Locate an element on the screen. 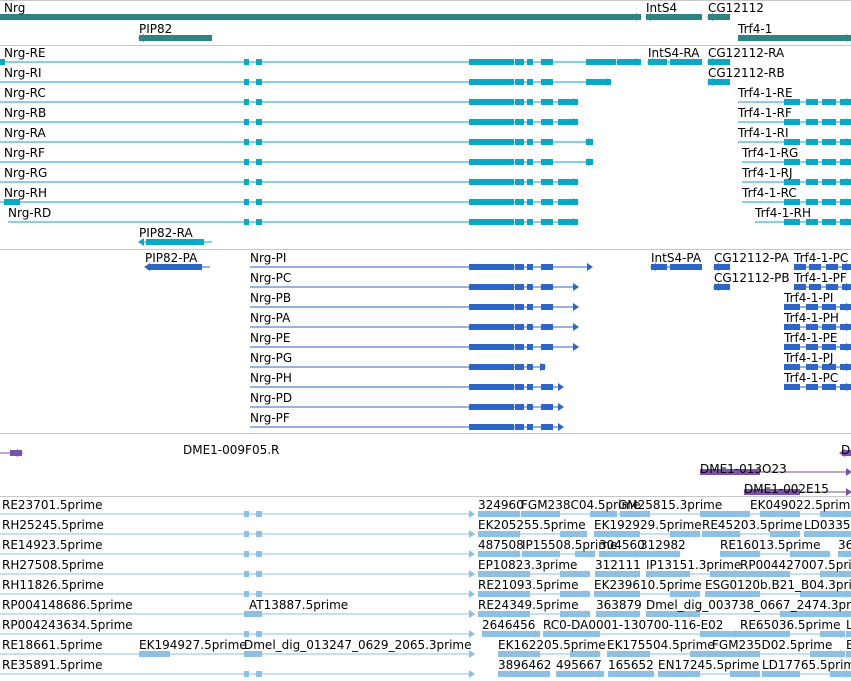 The height and width of the screenshot is (681, 851). feature-dmel-dig-013247-0629-2065-3prime is located at coordinates (359, 654).